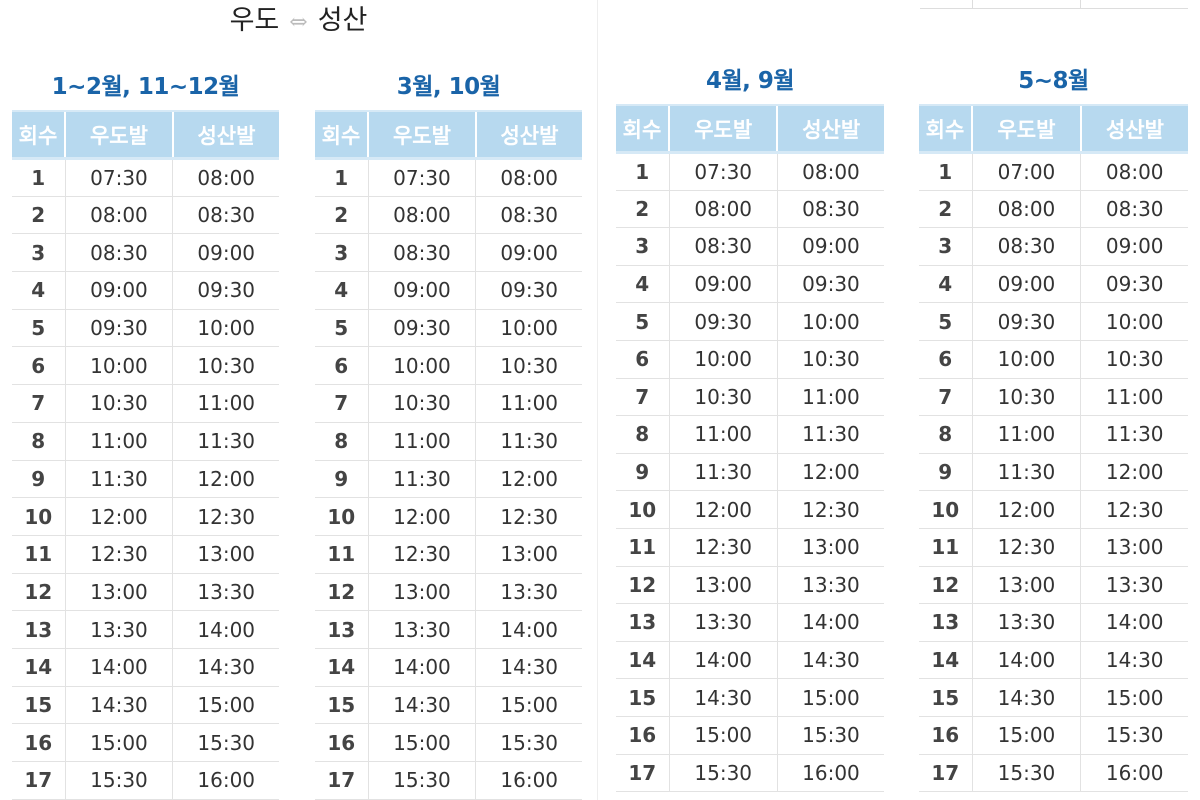 The width and height of the screenshot is (1200, 800). What do you see at coordinates (945, 321) in the screenshot?
I see `trip-number: 5` at bounding box center [945, 321].